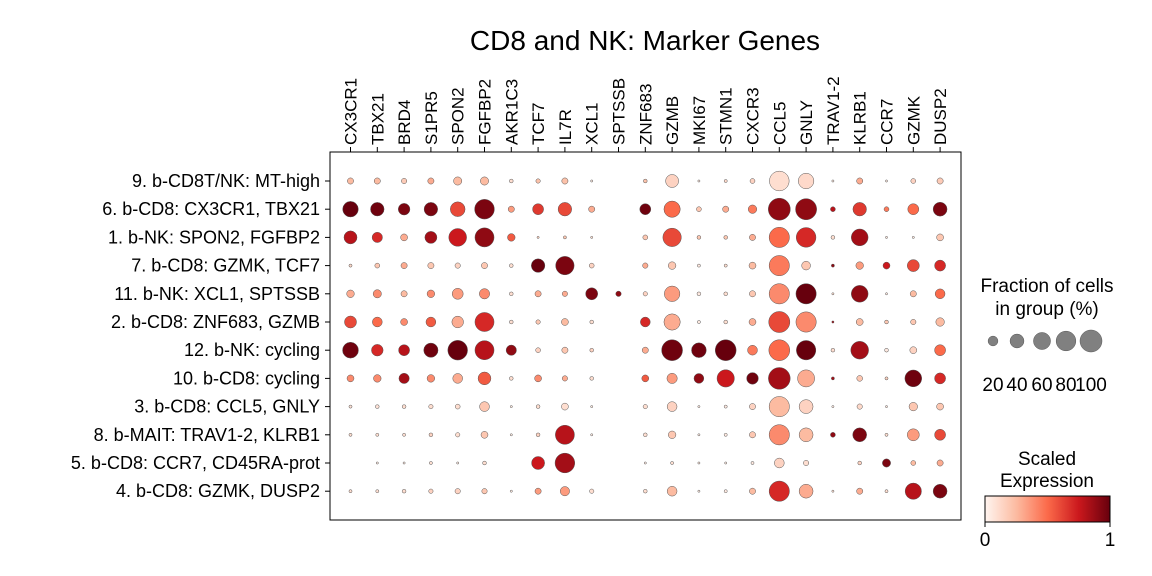  I want to click on size-legend-label: 80, so click(1065, 385).